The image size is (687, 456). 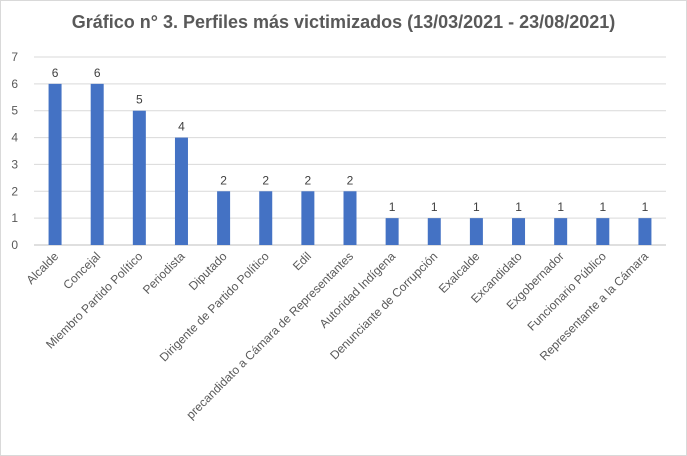 What do you see at coordinates (566, 291) in the screenshot?
I see `x-tick-label: Funcionario Público` at bounding box center [566, 291].